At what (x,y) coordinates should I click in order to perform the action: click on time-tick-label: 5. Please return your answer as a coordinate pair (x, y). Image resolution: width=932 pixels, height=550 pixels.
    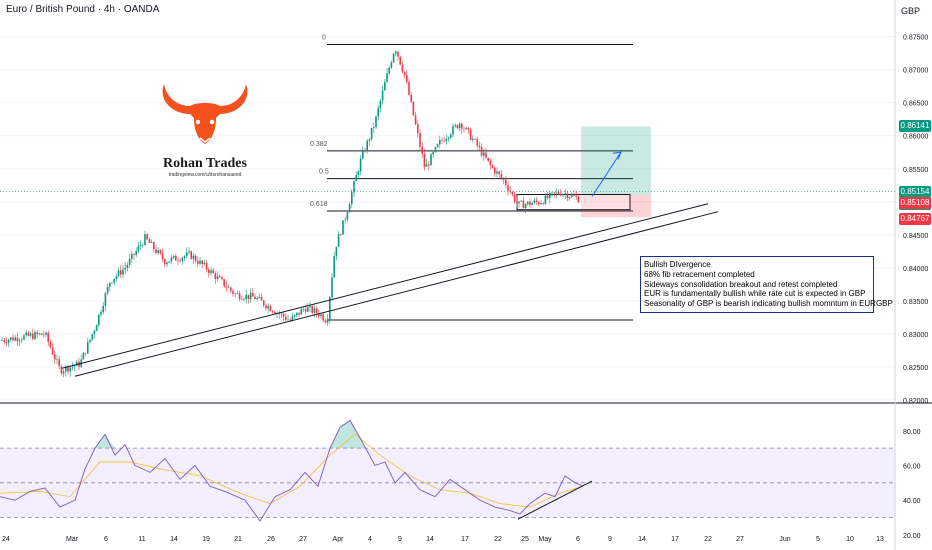
    Looking at the image, I should click on (818, 539).